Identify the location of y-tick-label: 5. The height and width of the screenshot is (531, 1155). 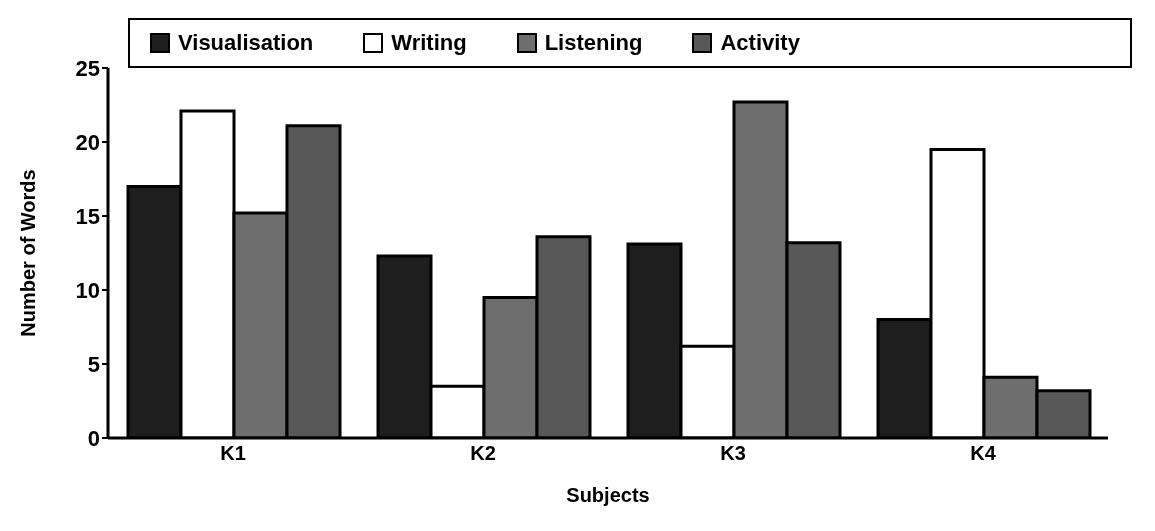
(93, 364).